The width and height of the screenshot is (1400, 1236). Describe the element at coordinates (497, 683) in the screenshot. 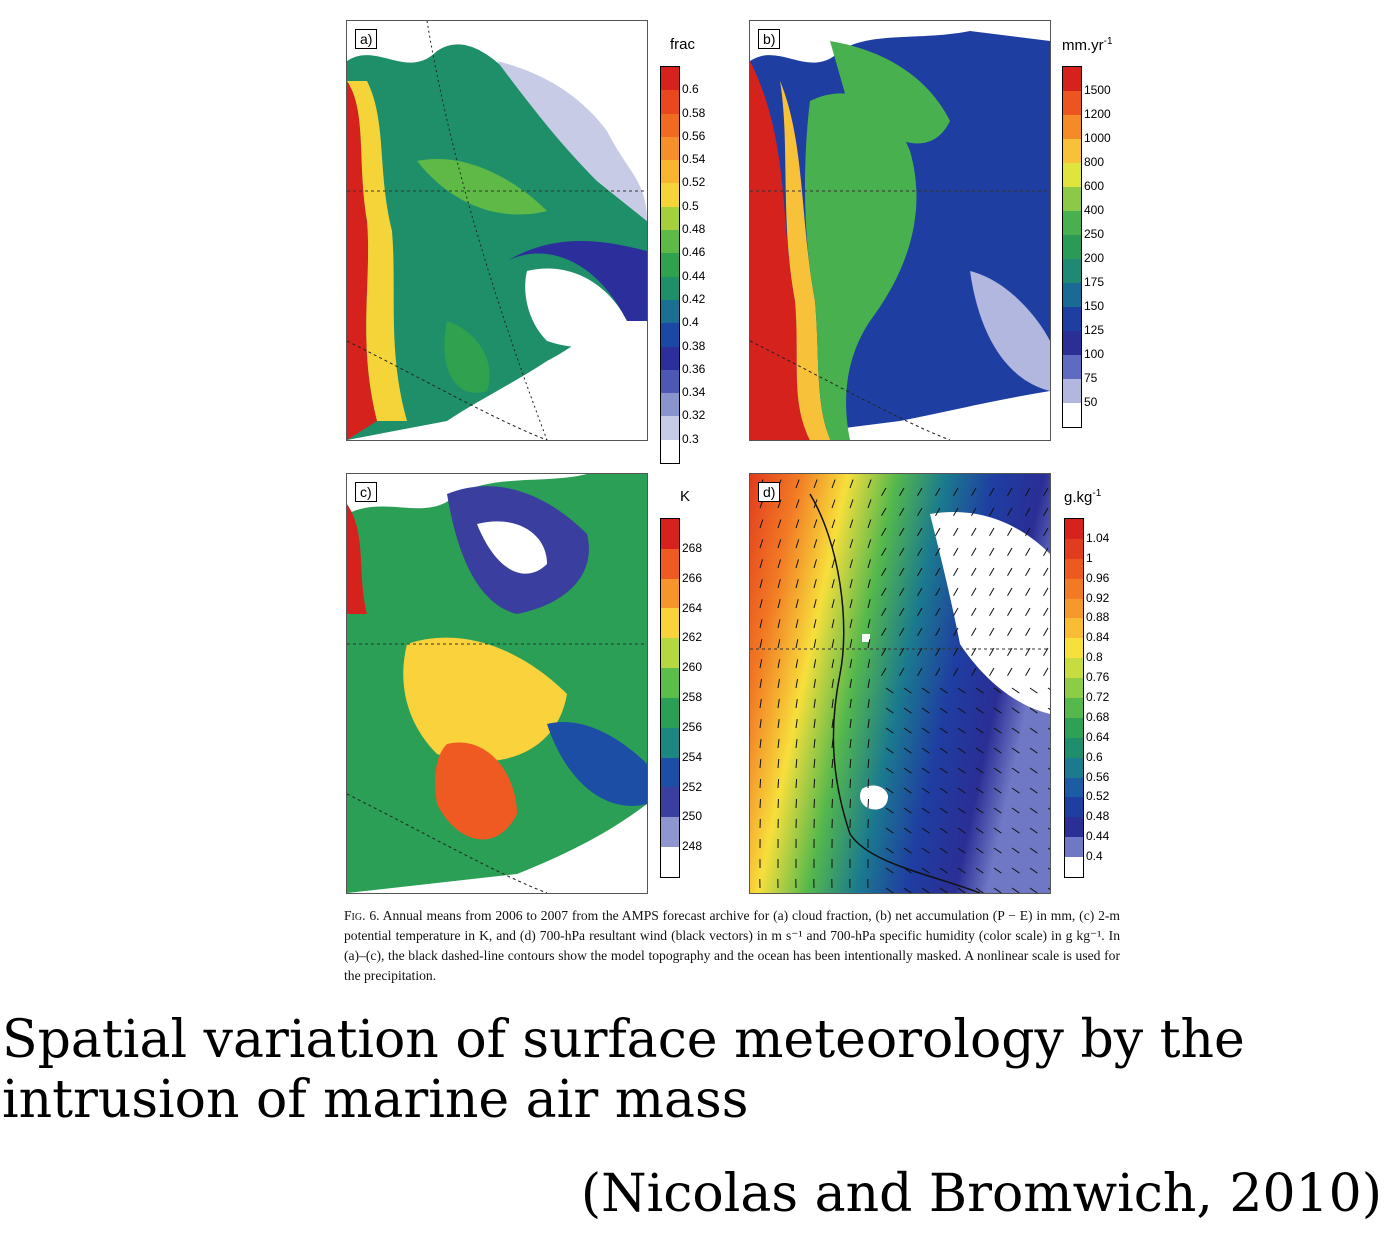

I see `panel-c-map: c)` at that location.